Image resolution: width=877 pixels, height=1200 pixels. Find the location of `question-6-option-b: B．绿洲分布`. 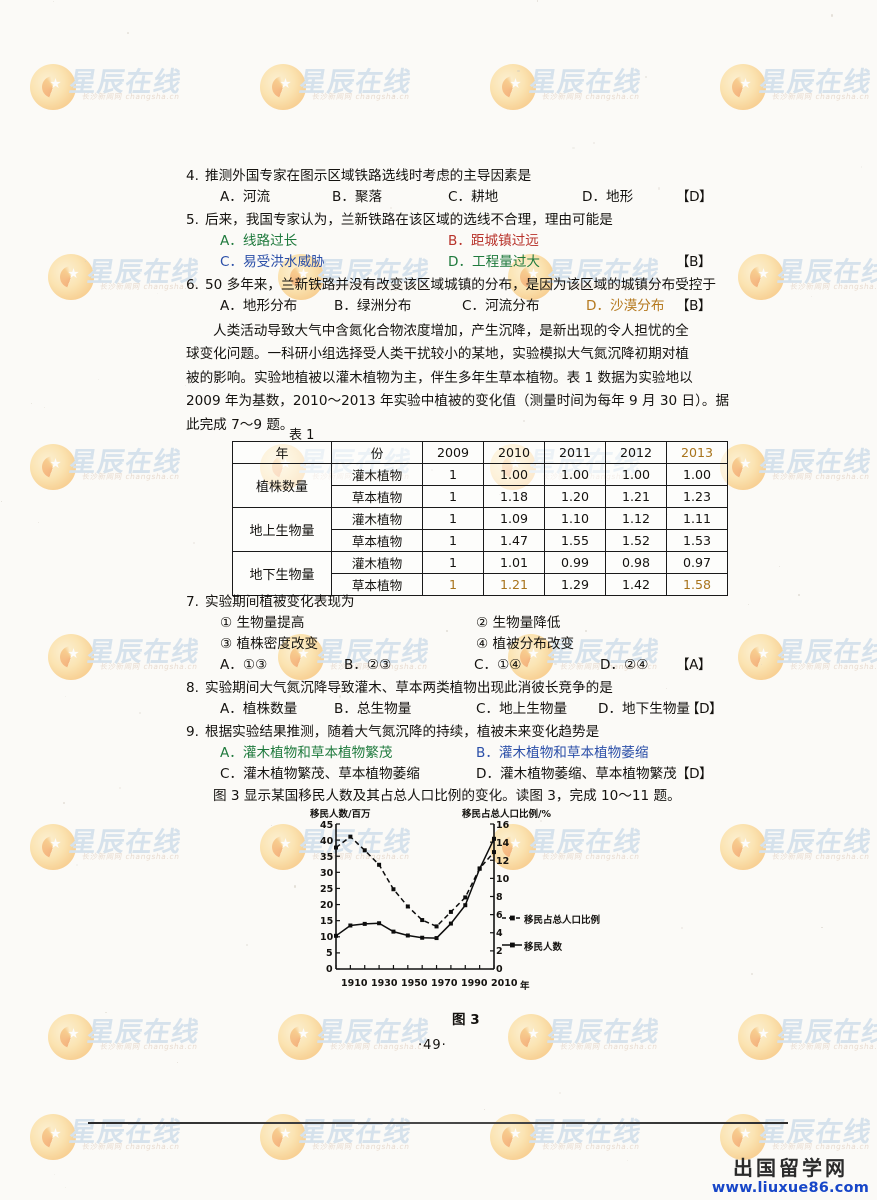

question-6-option-b: B．绿洲分布 is located at coordinates (373, 306).